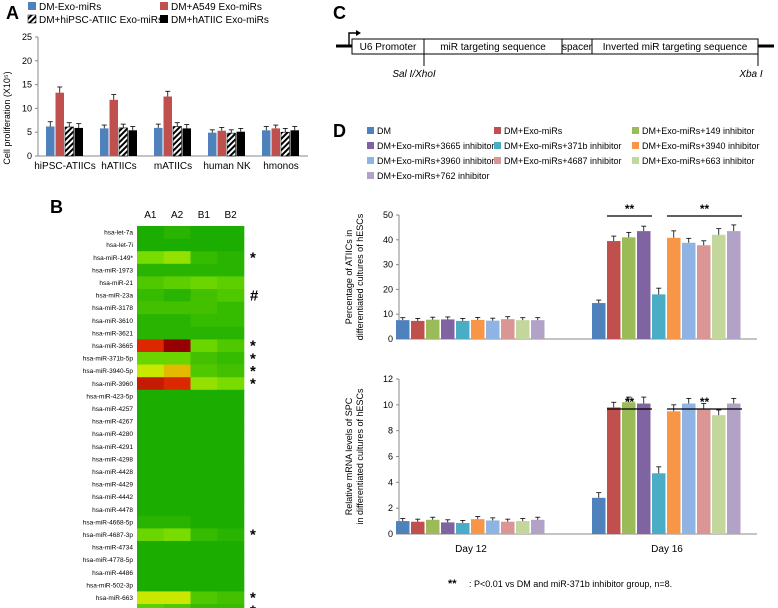  Describe the element at coordinates (433, 176) in the screenshot. I see `chart-d-legend-label: DM+Exo-miRs+762 inhibitor` at that location.